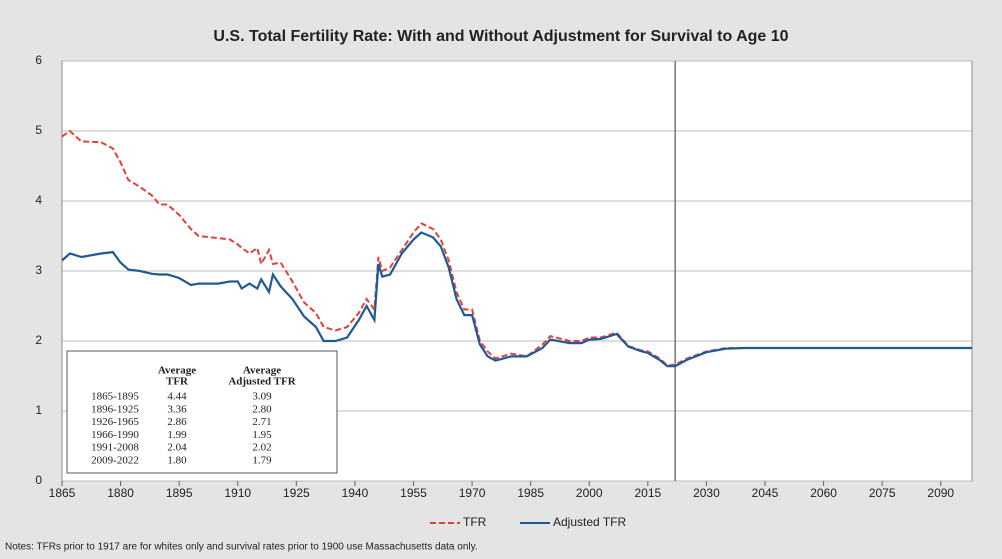 This screenshot has height=559, width=1002. What do you see at coordinates (647, 493) in the screenshot?
I see `x-tick-label: 2015` at bounding box center [647, 493].